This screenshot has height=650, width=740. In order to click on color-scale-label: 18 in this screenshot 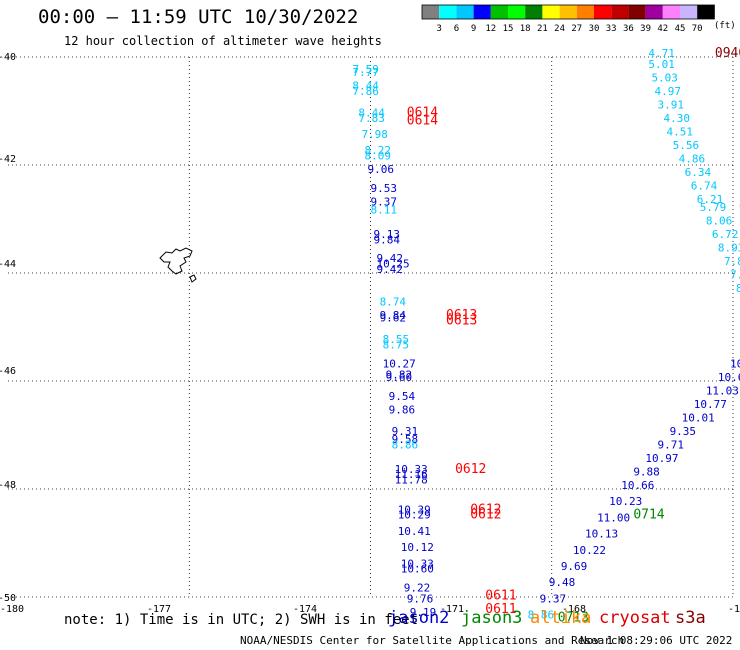, I will do `click(525, 29)`.